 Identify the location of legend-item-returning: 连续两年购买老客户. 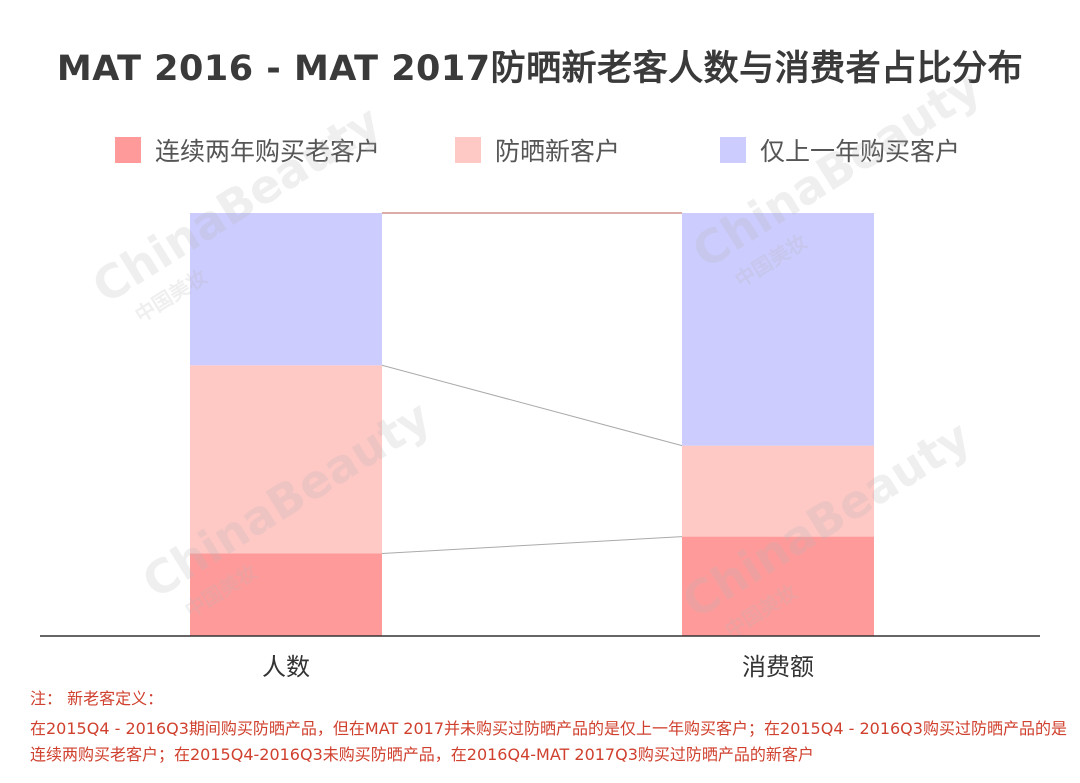
(247, 150).